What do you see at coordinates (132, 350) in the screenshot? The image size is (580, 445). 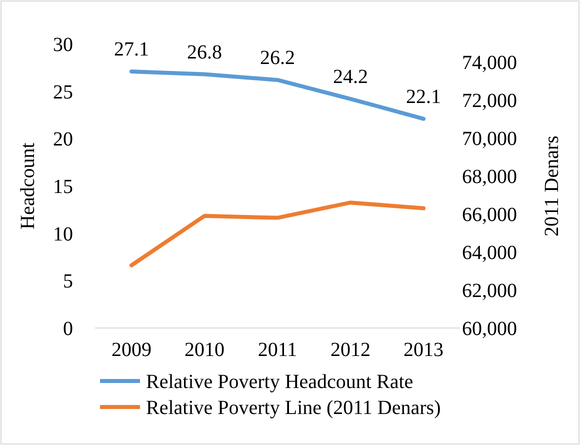 I see `x-tick-label: 2009` at bounding box center [132, 350].